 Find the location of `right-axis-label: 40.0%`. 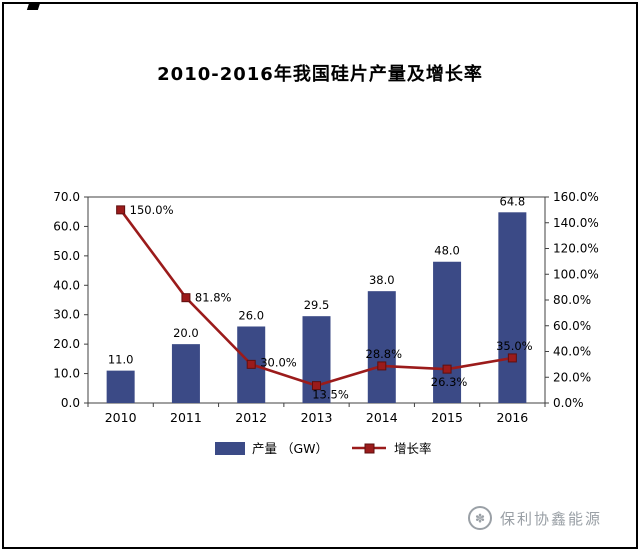

right-axis-label: 40.0% is located at coordinates (572, 352).